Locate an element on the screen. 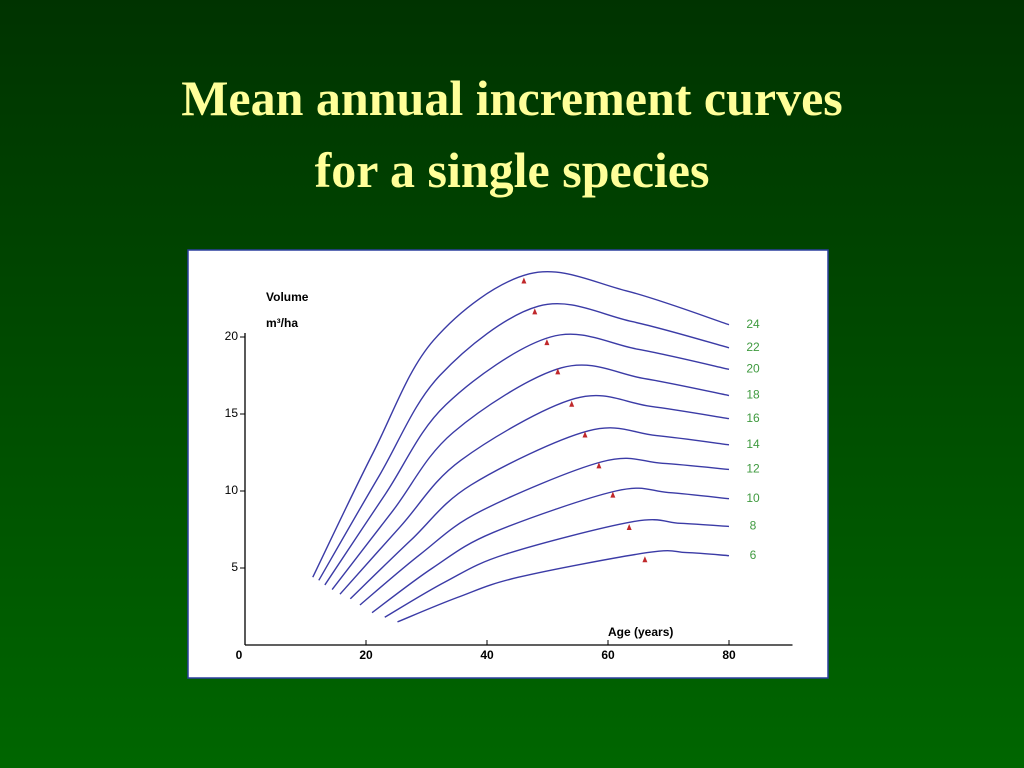 Image resolution: width=1024 pixels, height=768 pixels. series-label: 22 is located at coordinates (753, 347).